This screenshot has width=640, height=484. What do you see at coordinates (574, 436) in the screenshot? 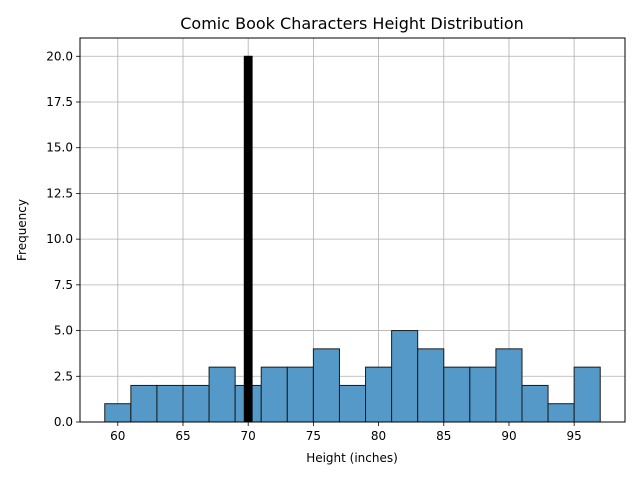
I see `x-tick-label: 95` at bounding box center [574, 436].